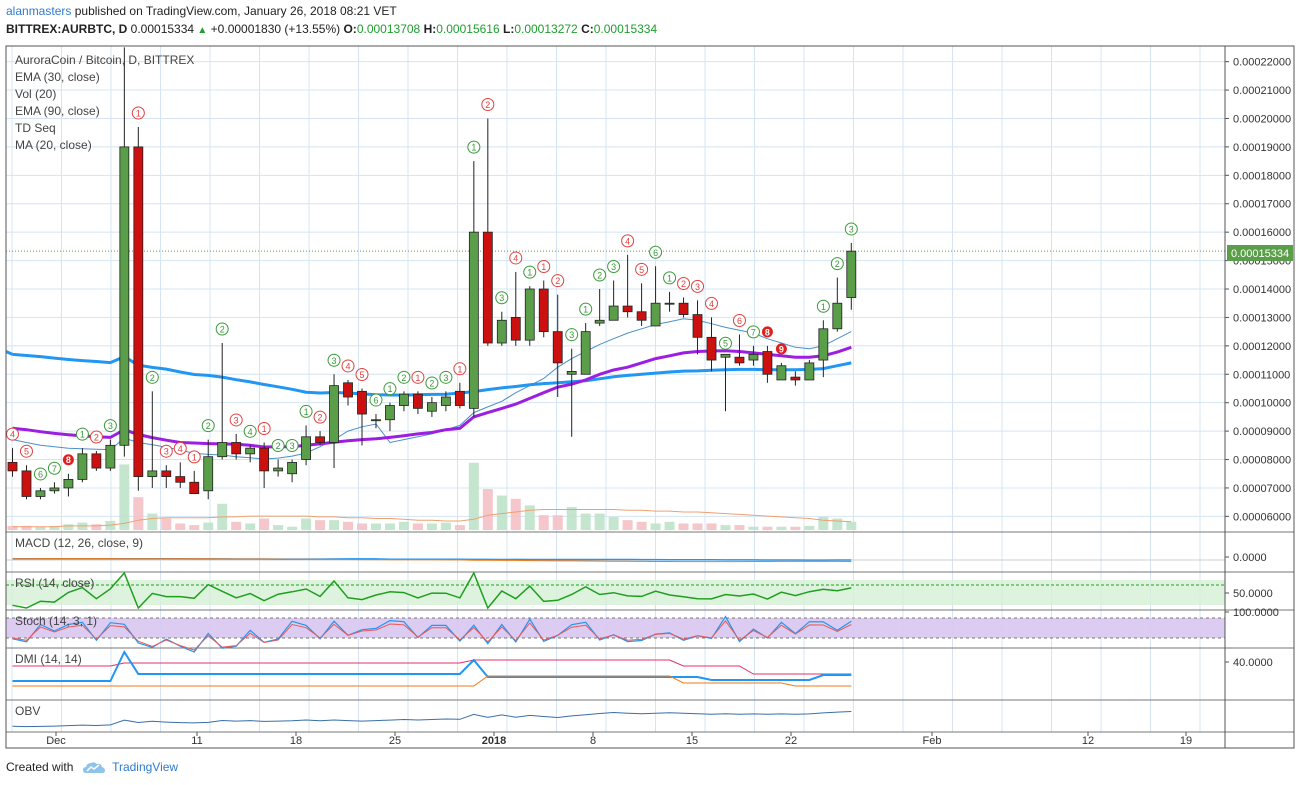 Image resolution: width=1300 pixels, height=785 pixels. What do you see at coordinates (432, 635) in the screenshot?
I see `stoch-d-line` at bounding box center [432, 635].